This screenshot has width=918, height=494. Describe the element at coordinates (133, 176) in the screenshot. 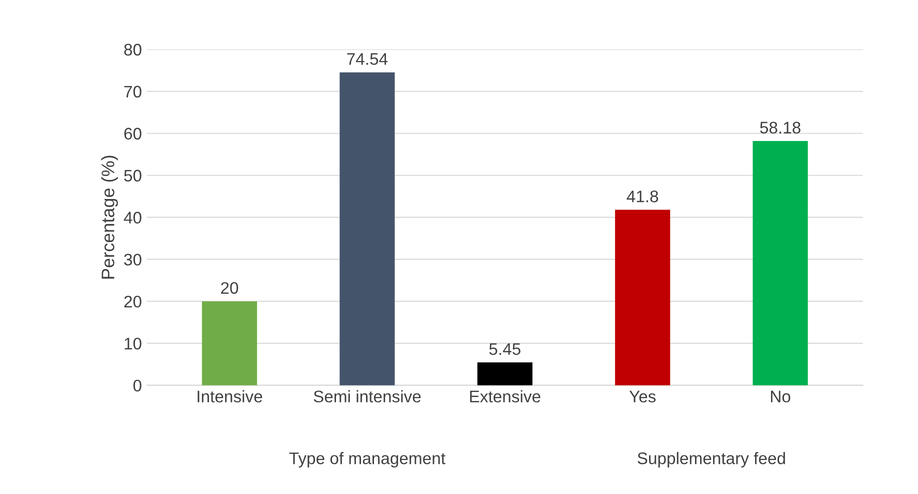

I see `y-tick-label: 50` at that location.